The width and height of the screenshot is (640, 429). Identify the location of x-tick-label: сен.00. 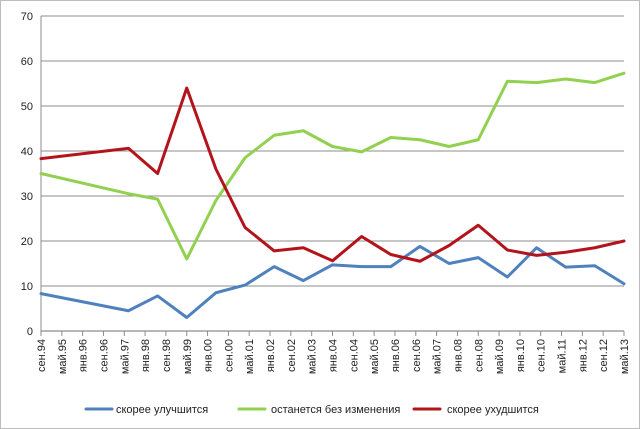
(229, 355).